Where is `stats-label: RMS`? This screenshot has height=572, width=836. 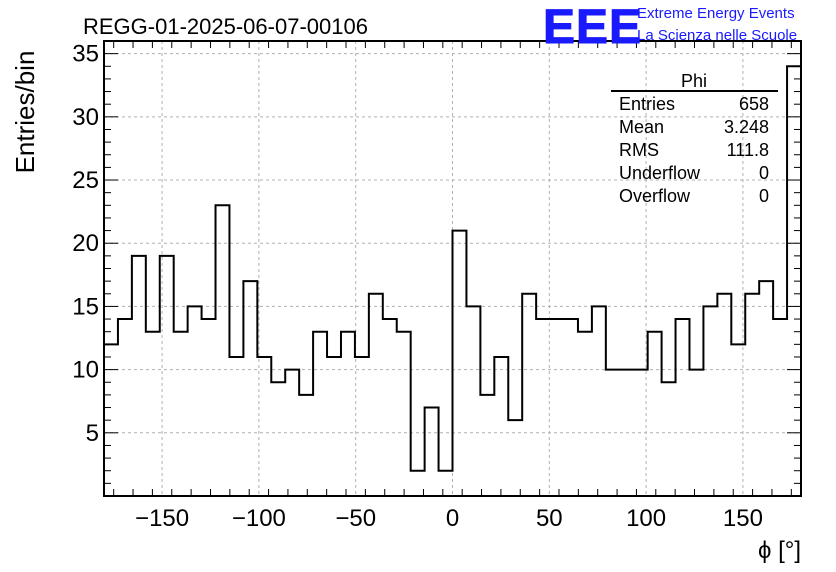 stats-label: RMS is located at coordinates (639, 150).